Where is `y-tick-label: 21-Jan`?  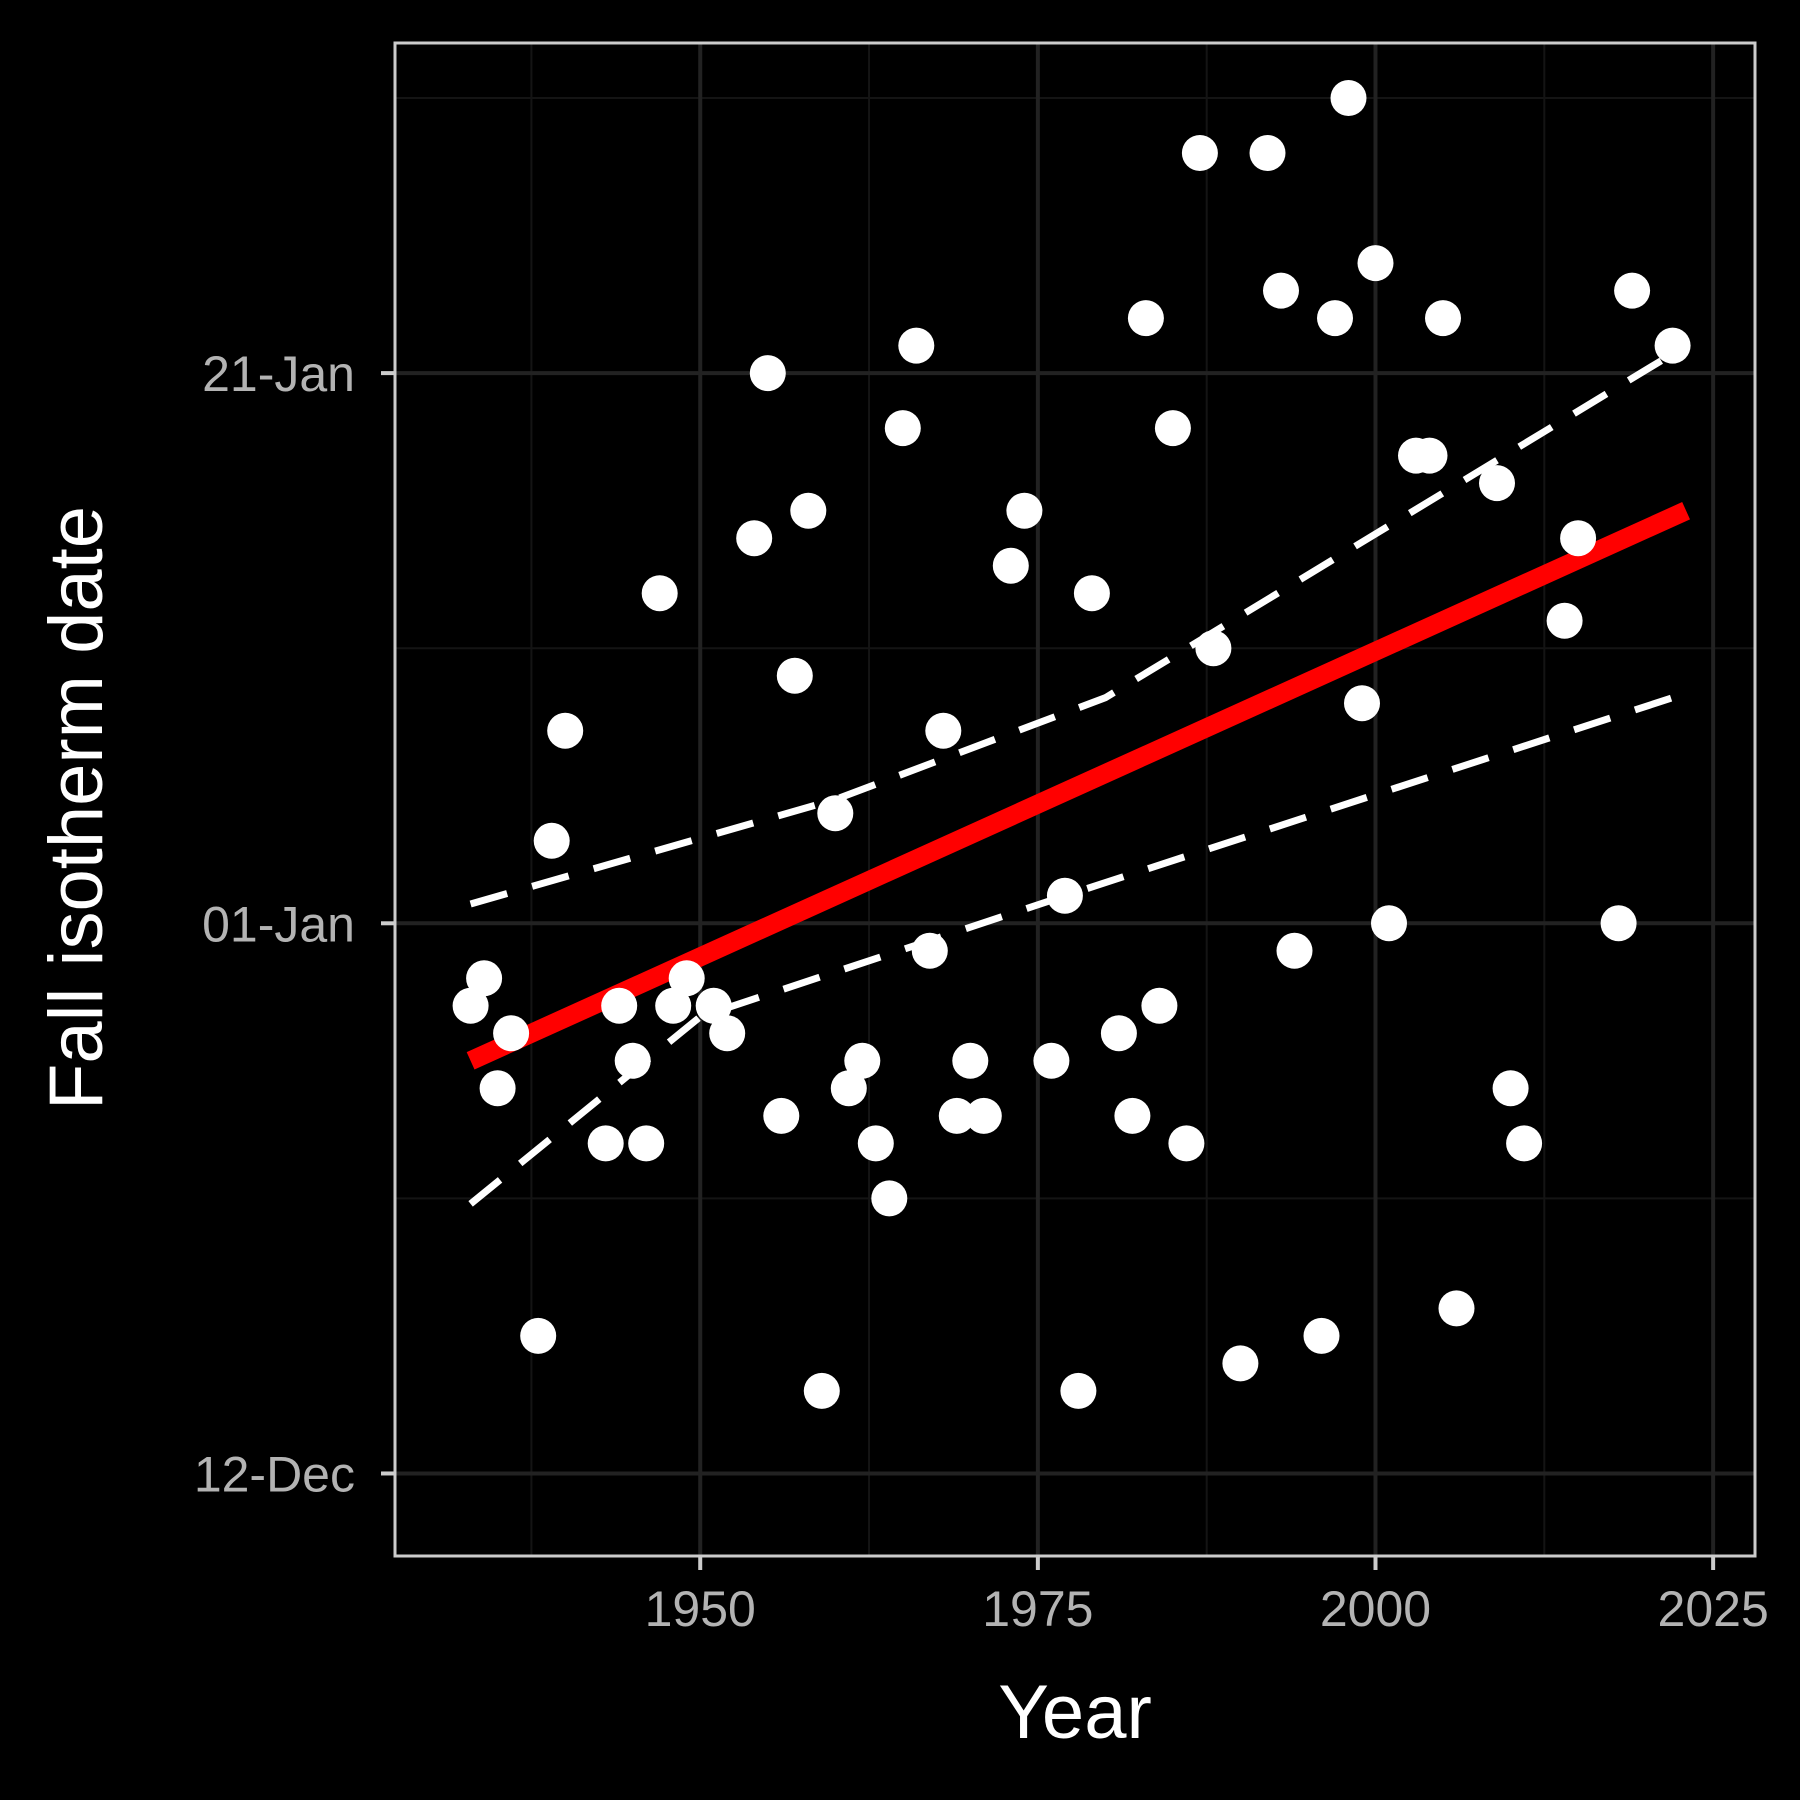 y-tick-label: 21-Jan is located at coordinates (278, 374).